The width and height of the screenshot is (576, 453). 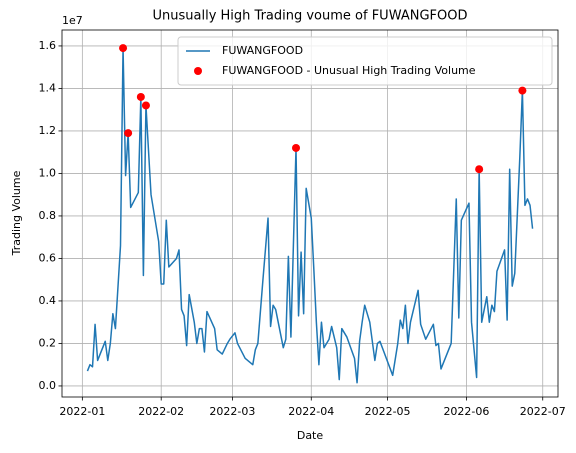 What do you see at coordinates (48, 45) in the screenshot?
I see `y-tick-label: 1.6` at bounding box center [48, 45].